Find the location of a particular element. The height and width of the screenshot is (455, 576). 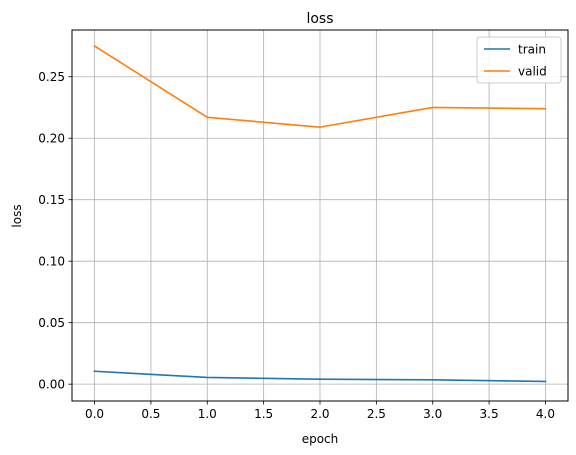

x-tick-label: 0.5 is located at coordinates (150, 414).